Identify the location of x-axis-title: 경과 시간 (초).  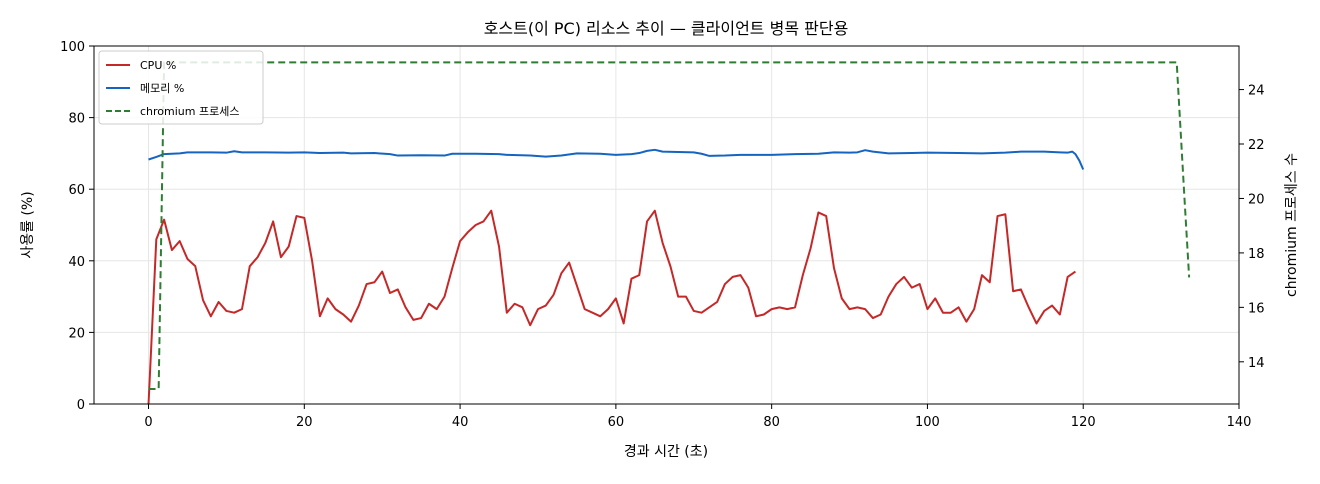
(666, 452).